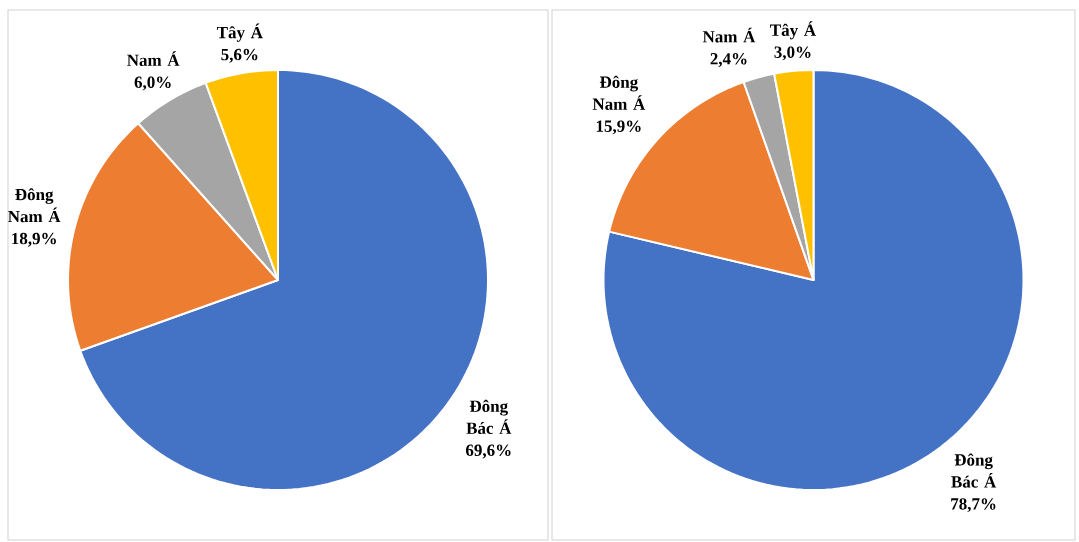  Describe the element at coordinates (34, 239) in the screenshot. I see `data-label: 18,9%` at that location.